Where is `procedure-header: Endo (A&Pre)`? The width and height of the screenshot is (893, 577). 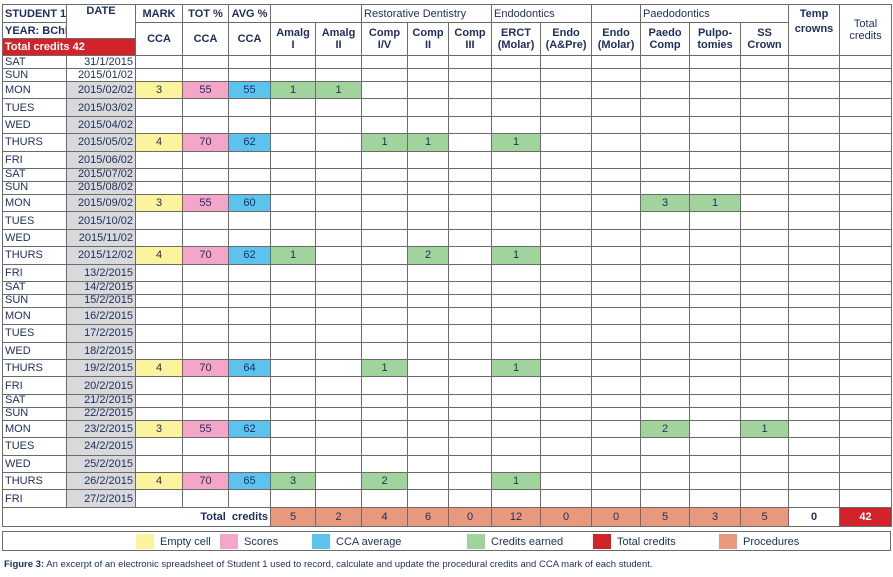
procedure-header: Endo (A&Pre) is located at coordinates (566, 39).